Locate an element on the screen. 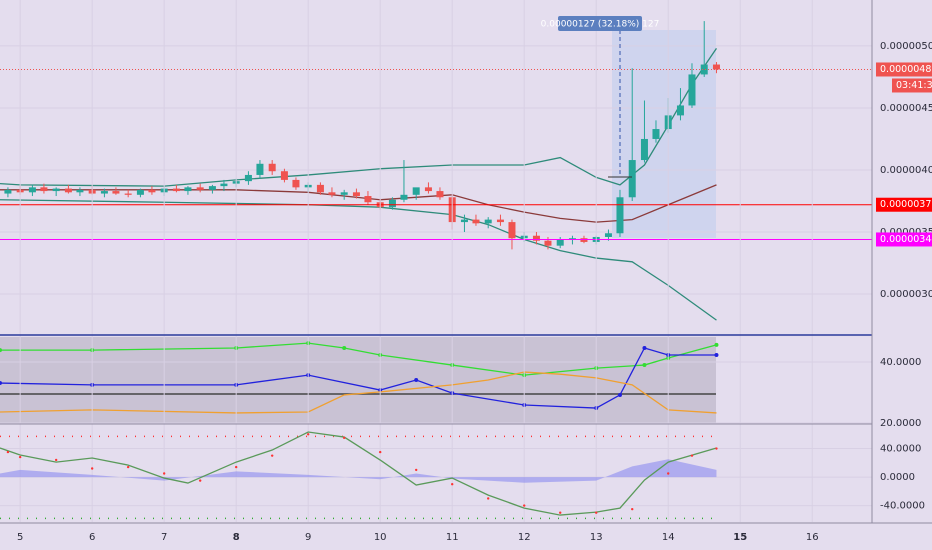  measure-area is located at coordinates (664, 134).